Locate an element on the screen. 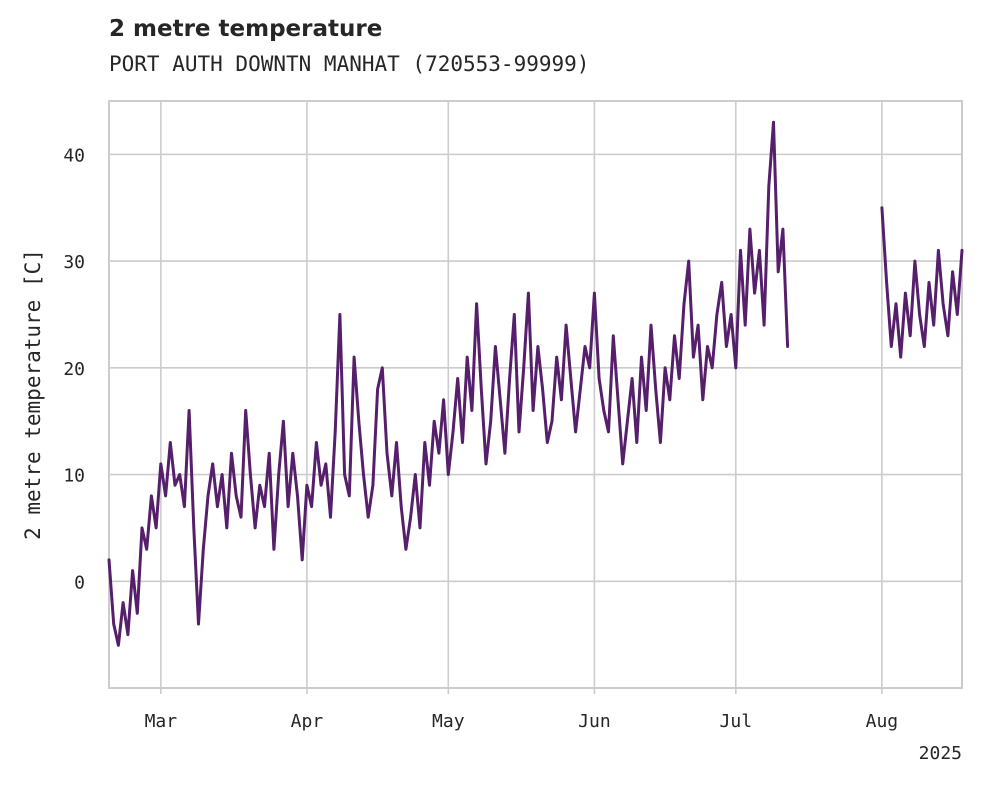 The height and width of the screenshot is (785, 981). x-tick-label: Apr is located at coordinates (307, 721).